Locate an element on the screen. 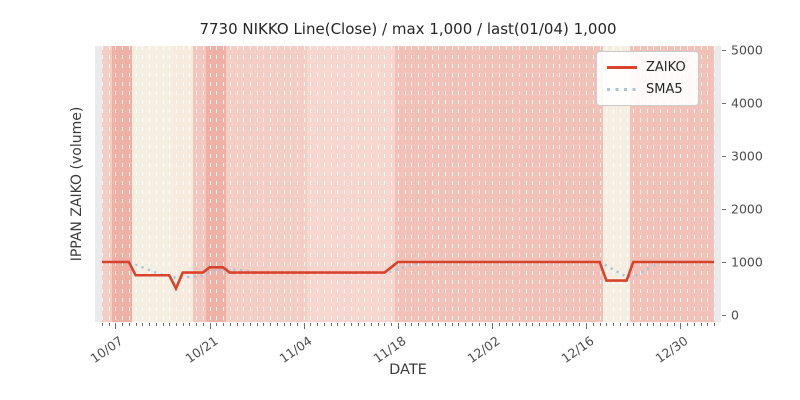 This screenshot has height=400, width=800. legend-item-sma5: SMA5 is located at coordinates (646, 89).